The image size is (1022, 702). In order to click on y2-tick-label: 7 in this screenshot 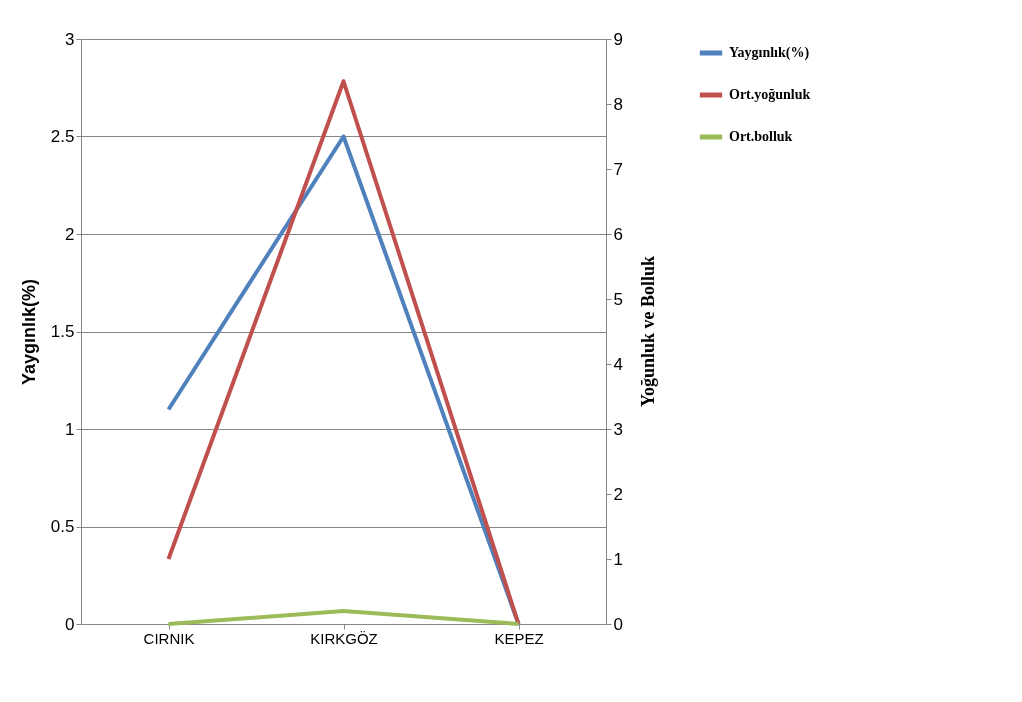, I will do `click(618, 169)`.